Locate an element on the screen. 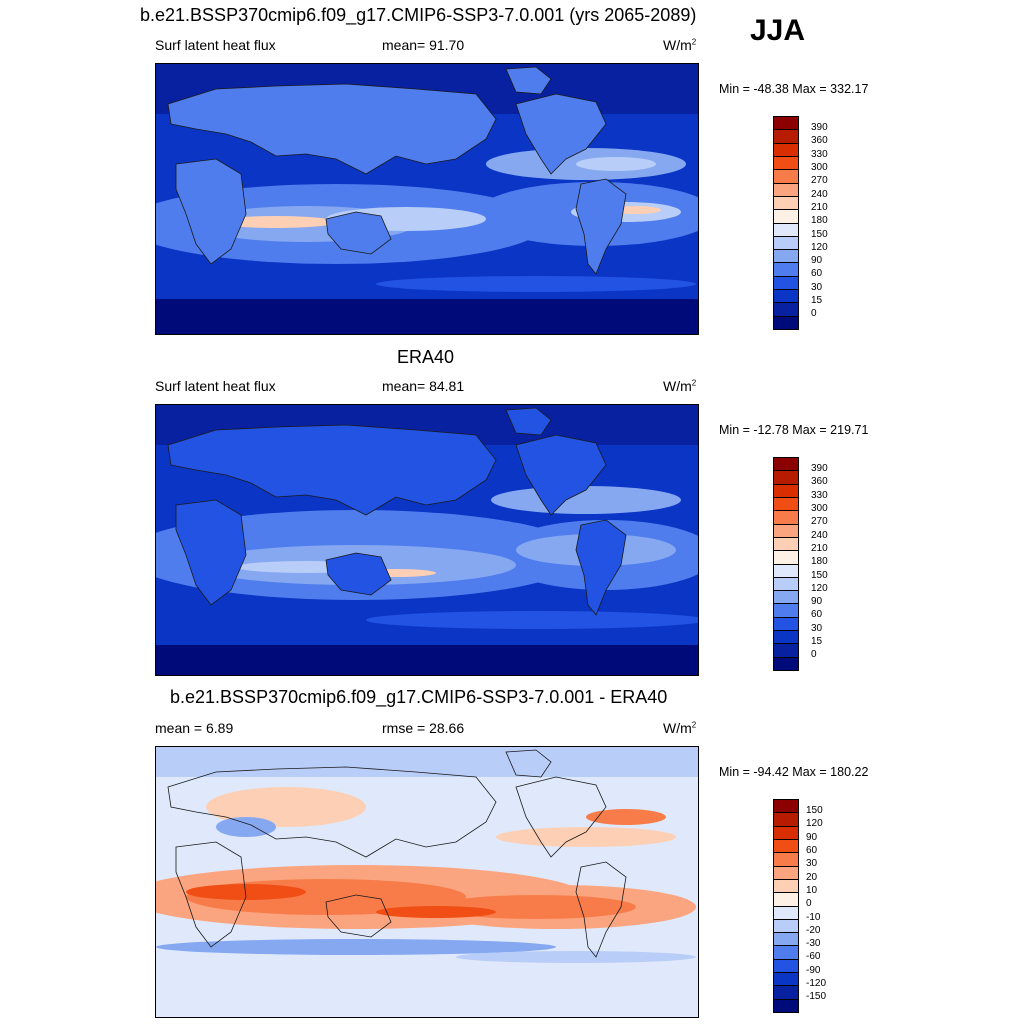 This screenshot has height=1024, width=1024. panel-2-mean-label: mean= 84.81 is located at coordinates (423, 386).